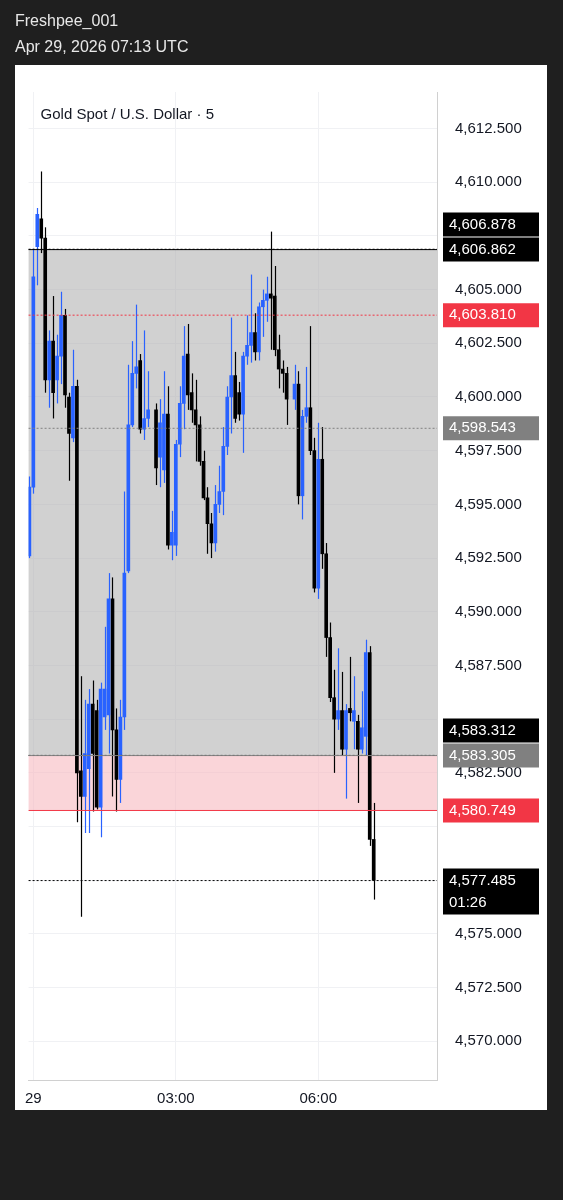  Describe the element at coordinates (488, 288) in the screenshot. I see `y-tick-label: 4,605.000` at that location.